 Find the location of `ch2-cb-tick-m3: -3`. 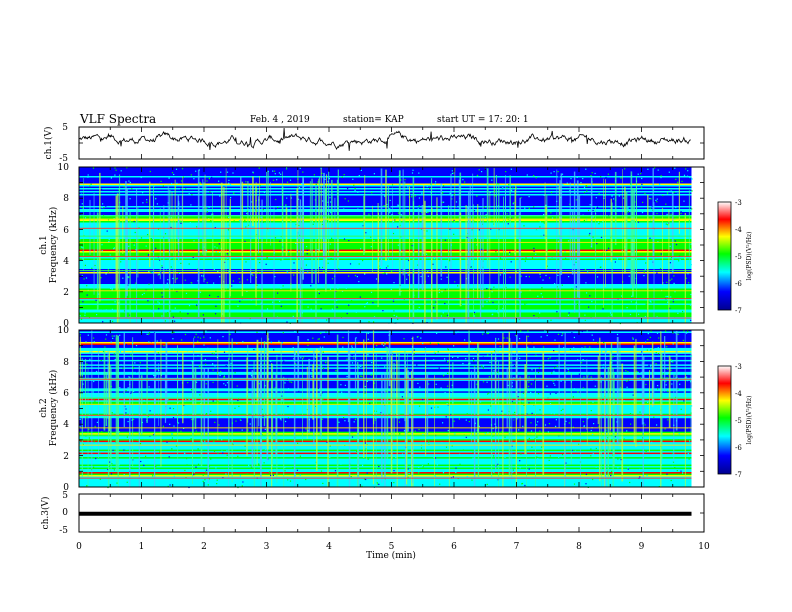

ch2-cb-tick-m3: -3 is located at coordinates (738, 367).